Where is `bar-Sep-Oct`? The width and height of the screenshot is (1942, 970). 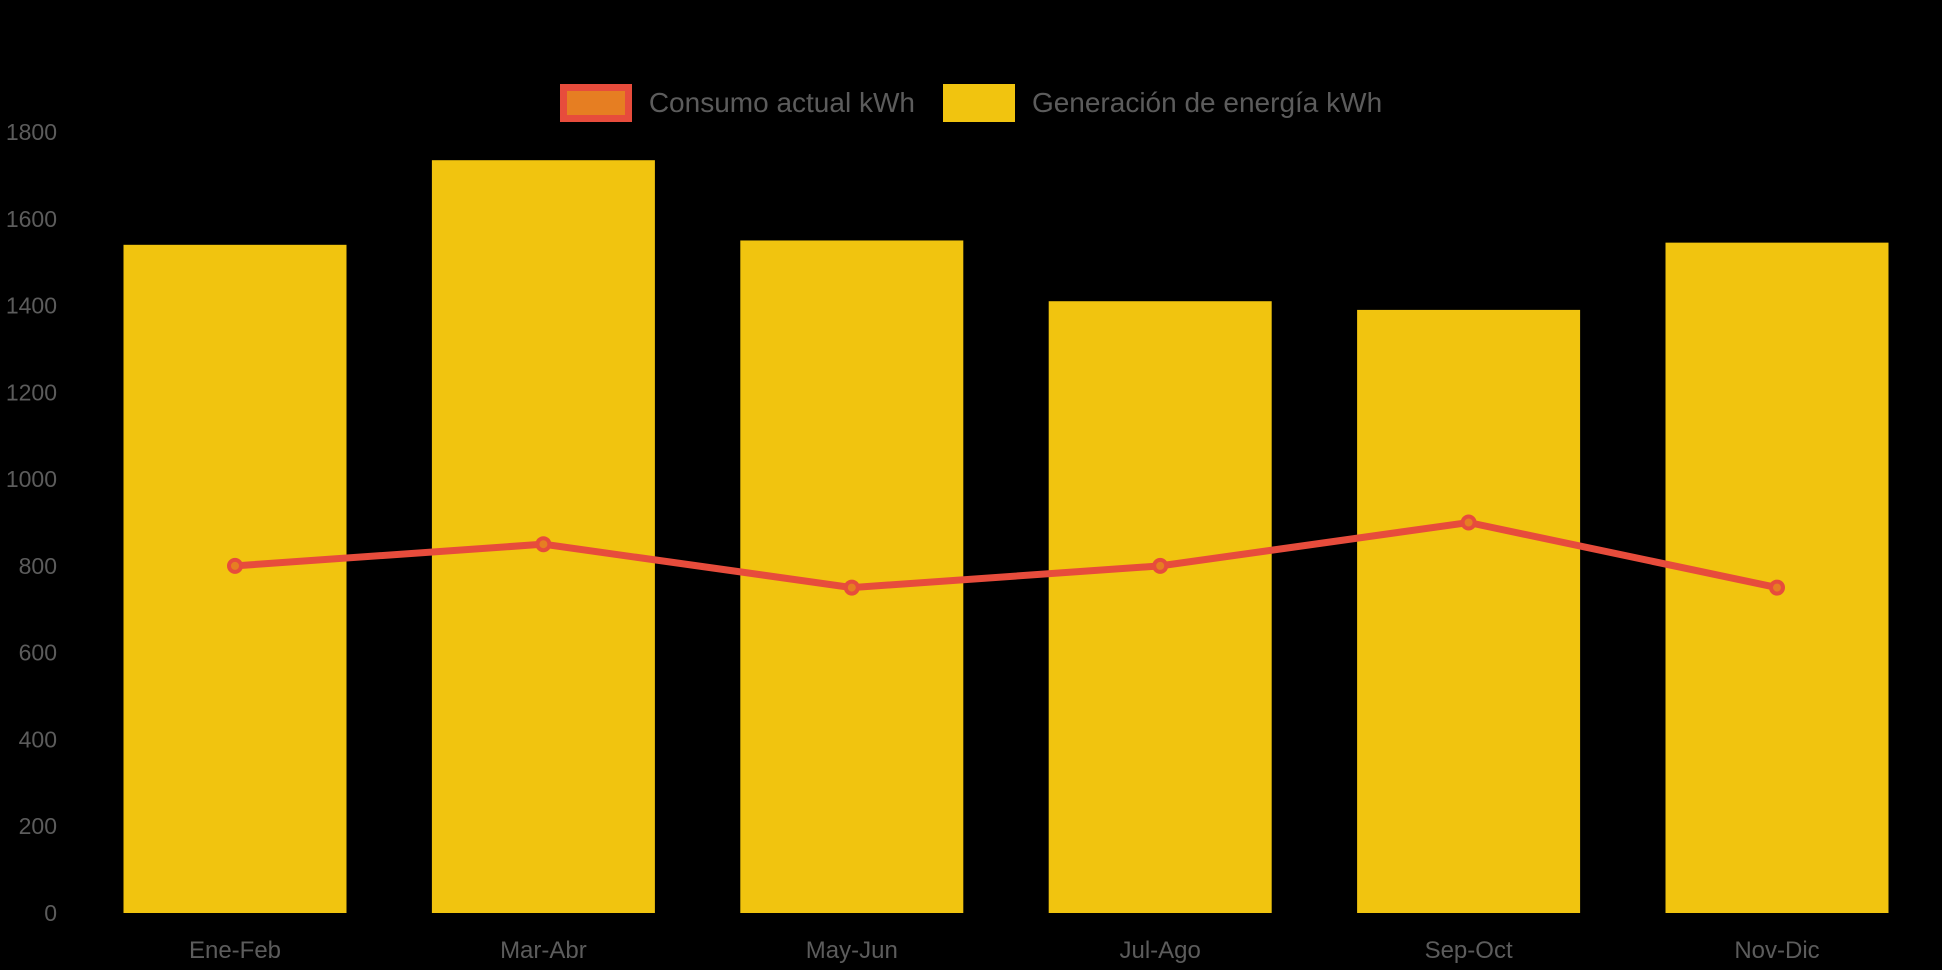
bar-Sep-Oct is located at coordinates (1469, 611).